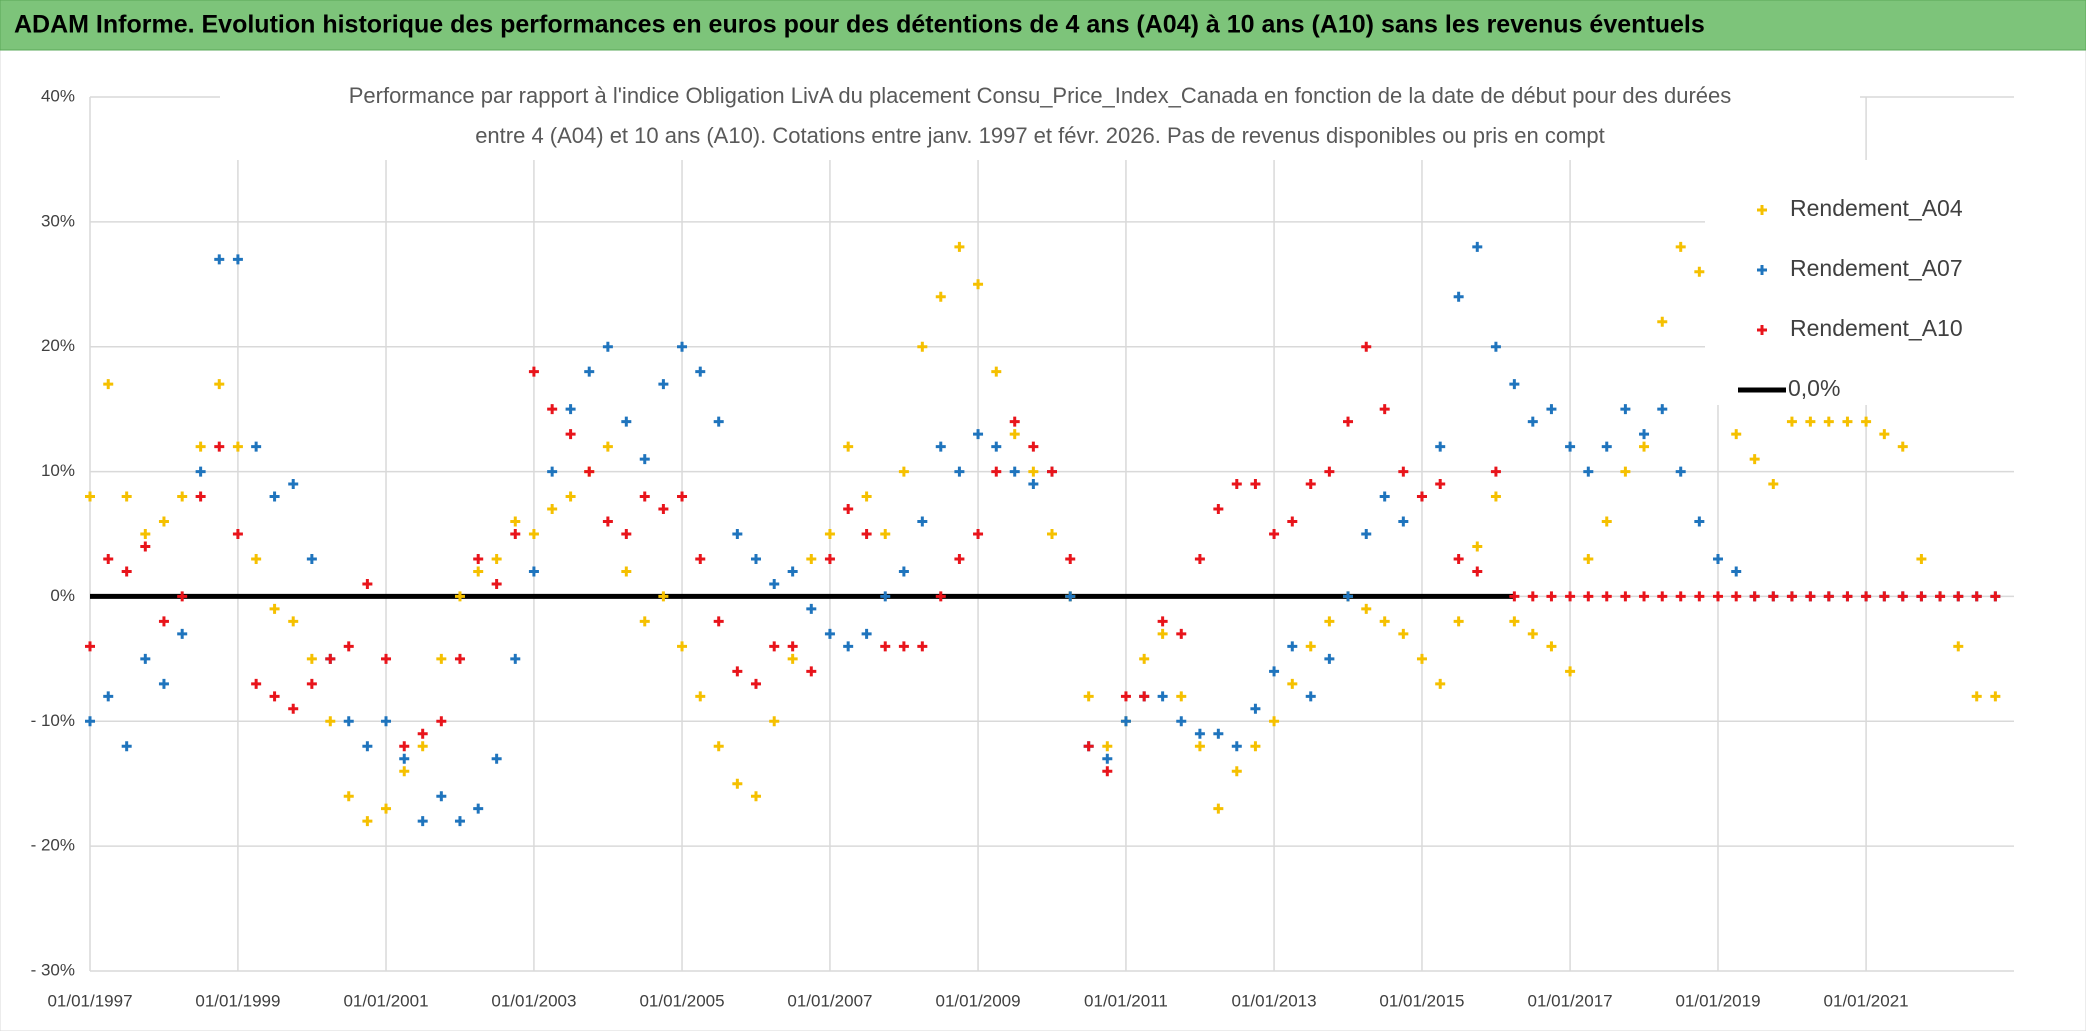 Image resolution: width=2086 pixels, height=1031 pixels. I want to click on header-bar, so click(1043, 25).